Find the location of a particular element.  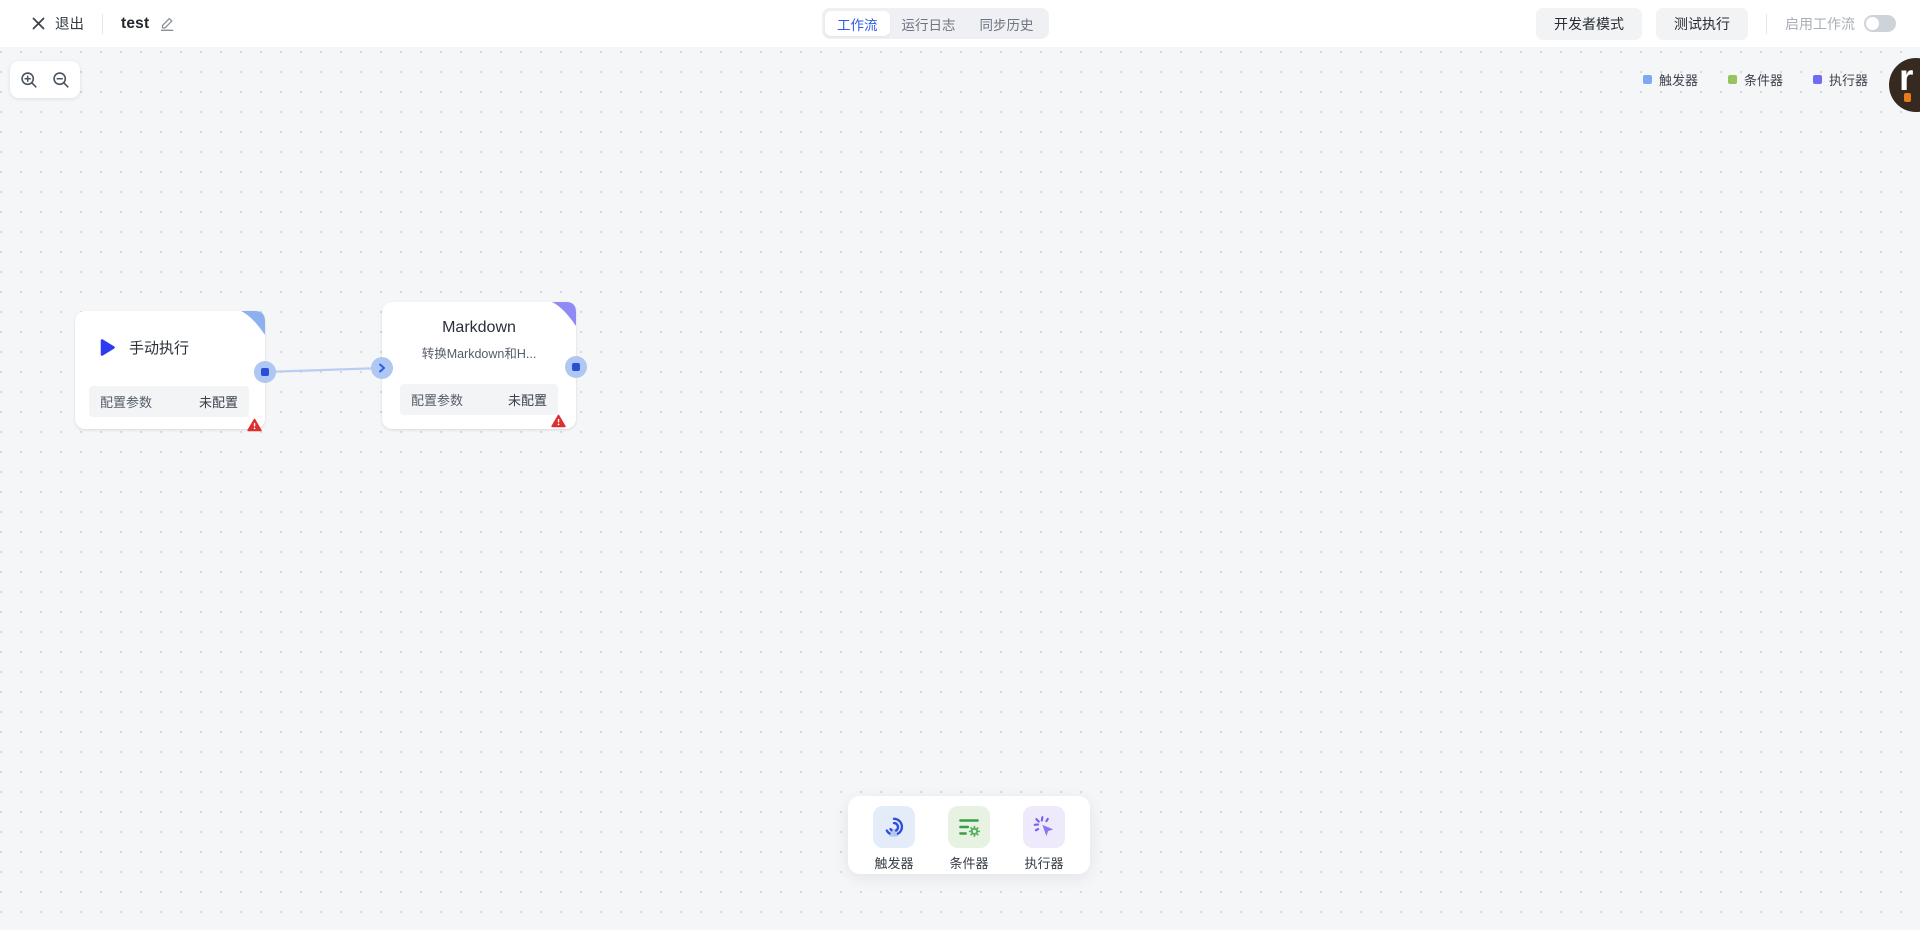

trigger-color-swatch is located at coordinates (1647, 79).